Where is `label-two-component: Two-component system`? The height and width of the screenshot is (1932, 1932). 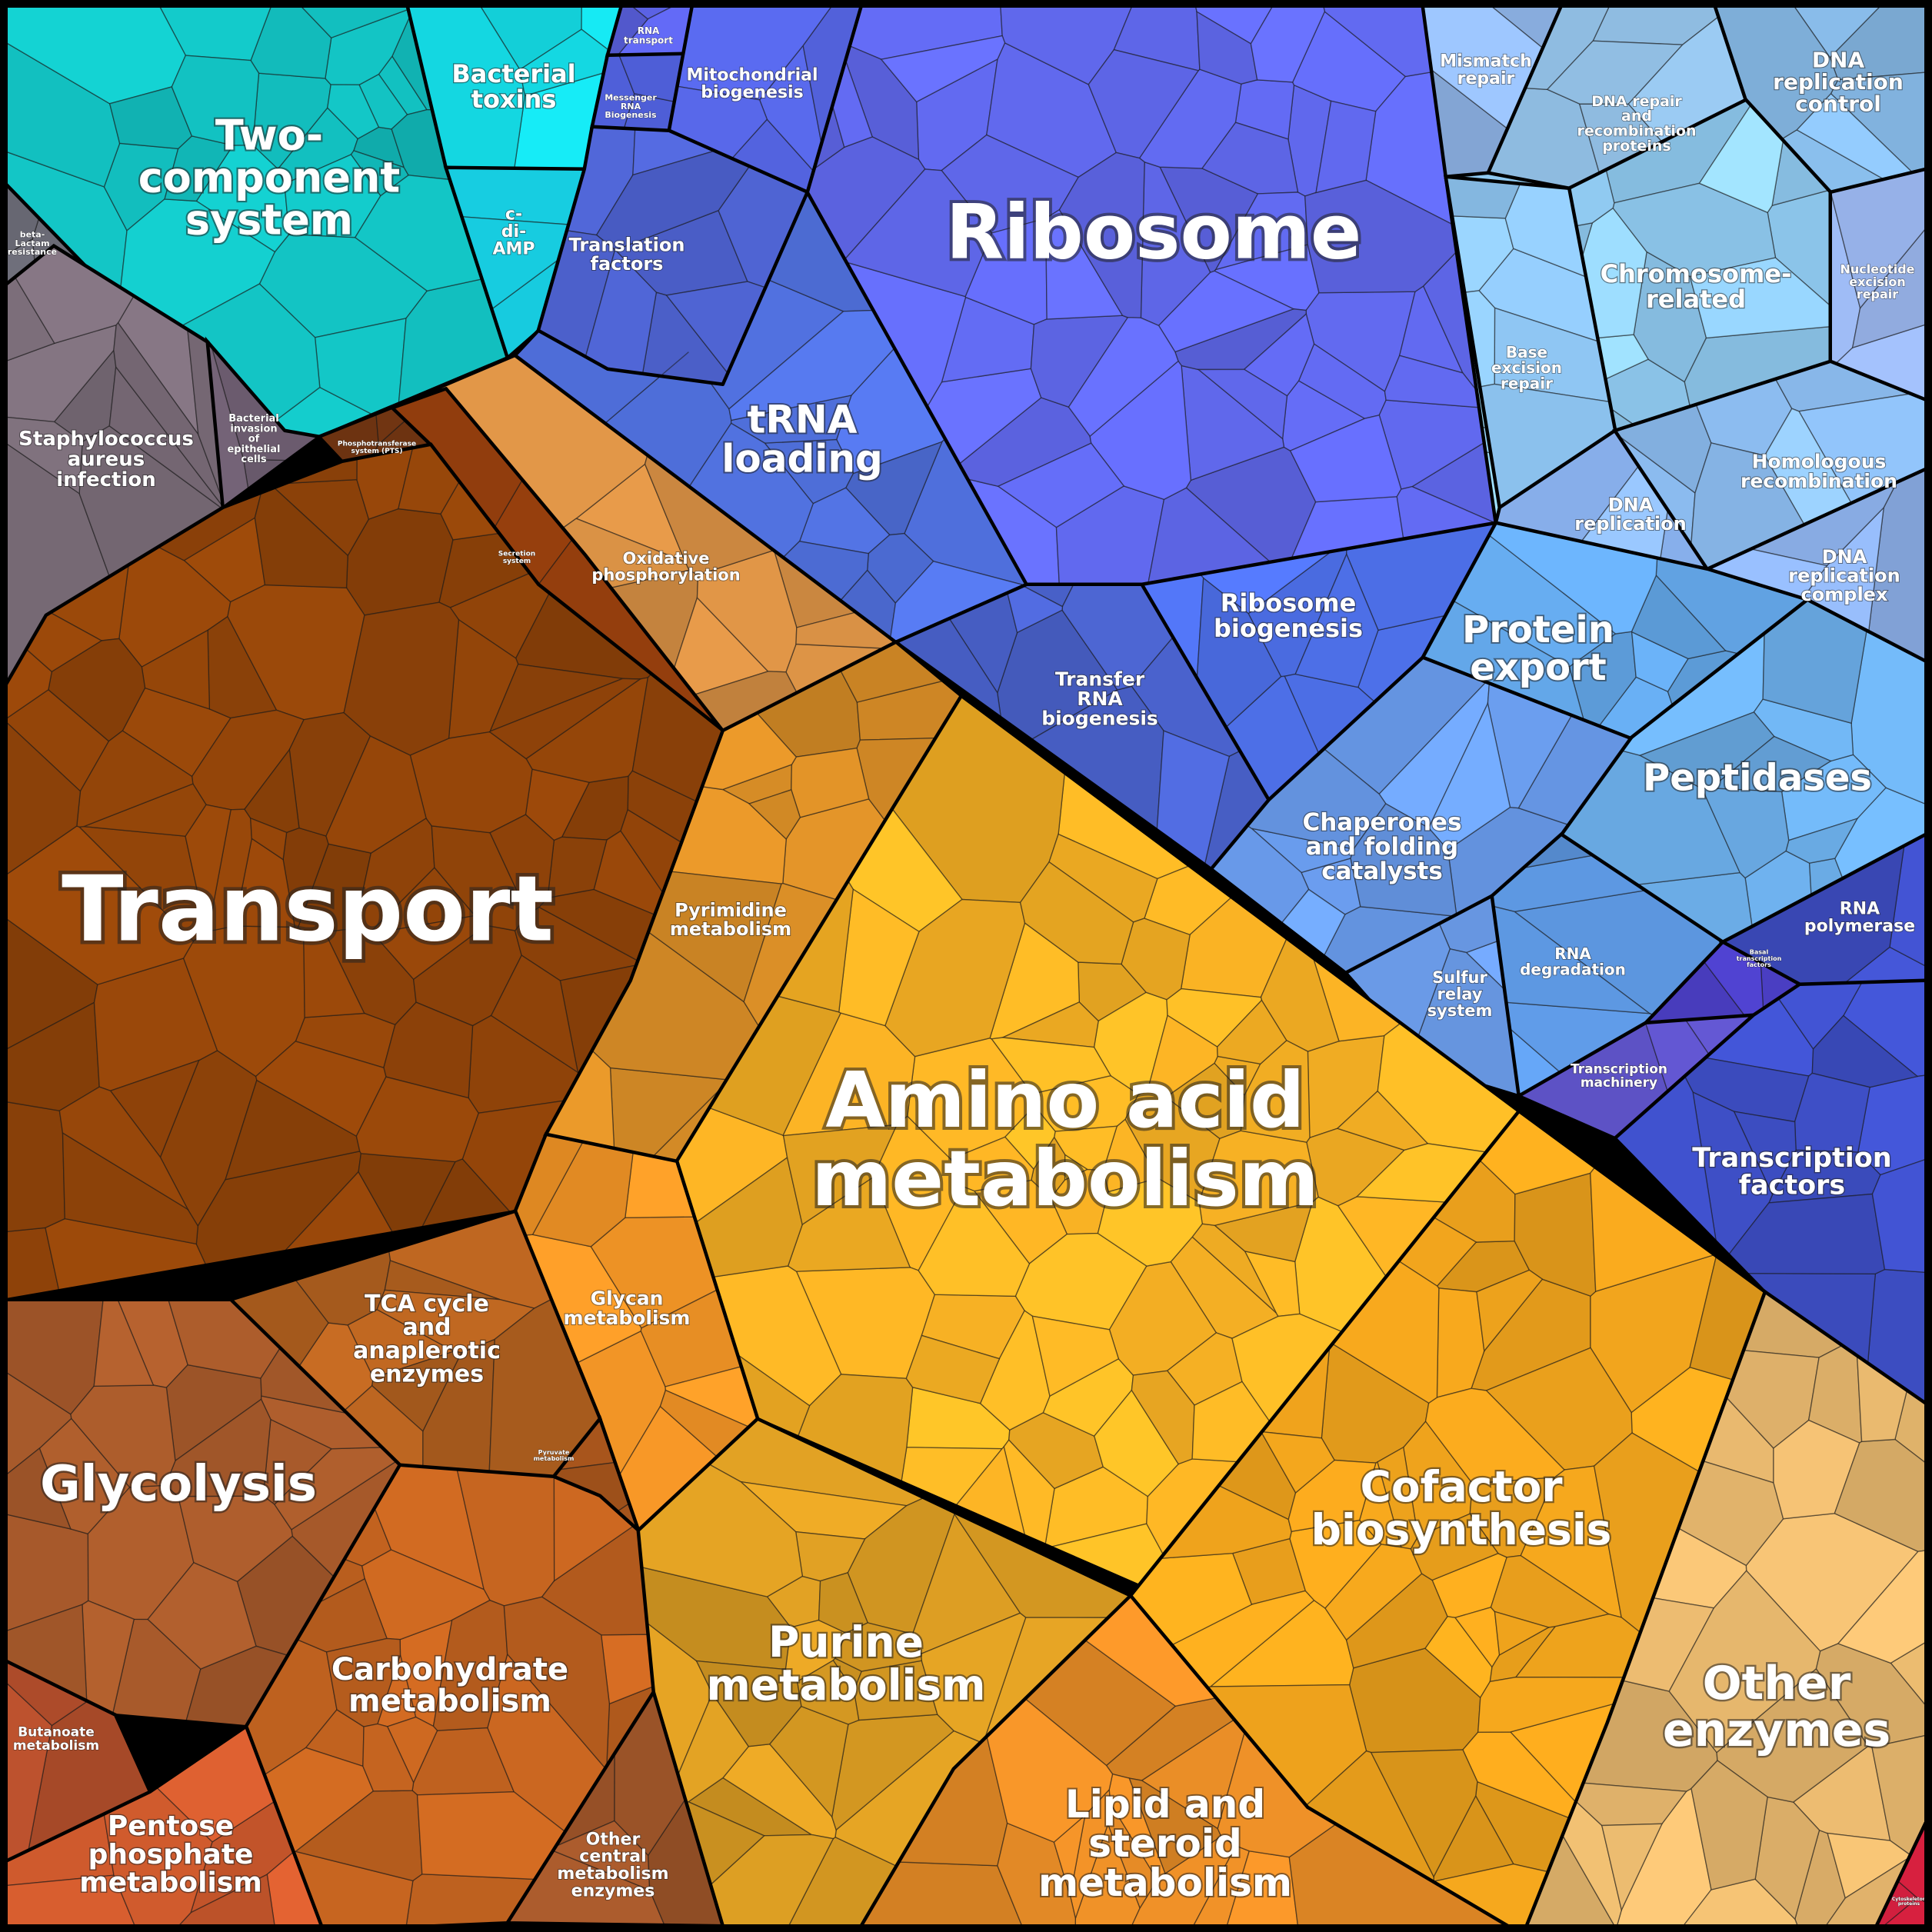
label-two-component: Two-component system is located at coordinates (269, 177).